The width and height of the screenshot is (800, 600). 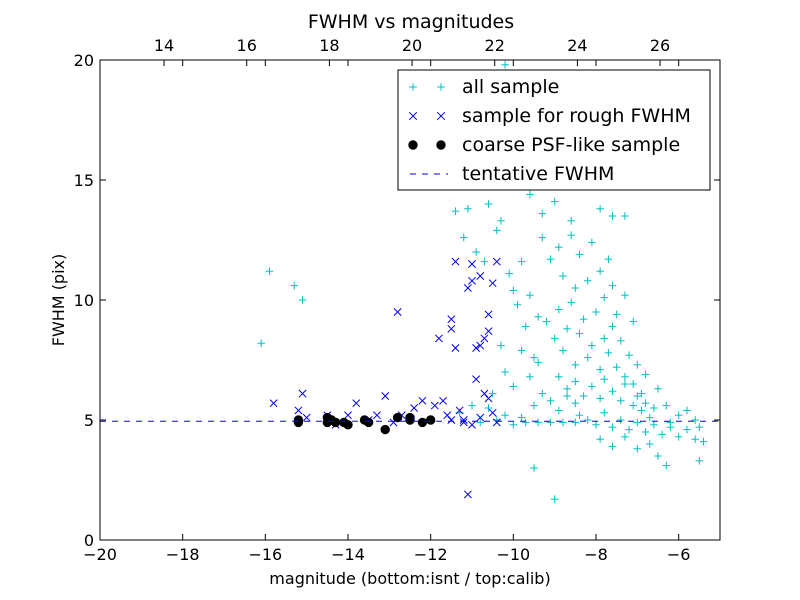 What do you see at coordinates (451, 328) in the screenshot?
I see `data-point-x-21-b` at bounding box center [451, 328].